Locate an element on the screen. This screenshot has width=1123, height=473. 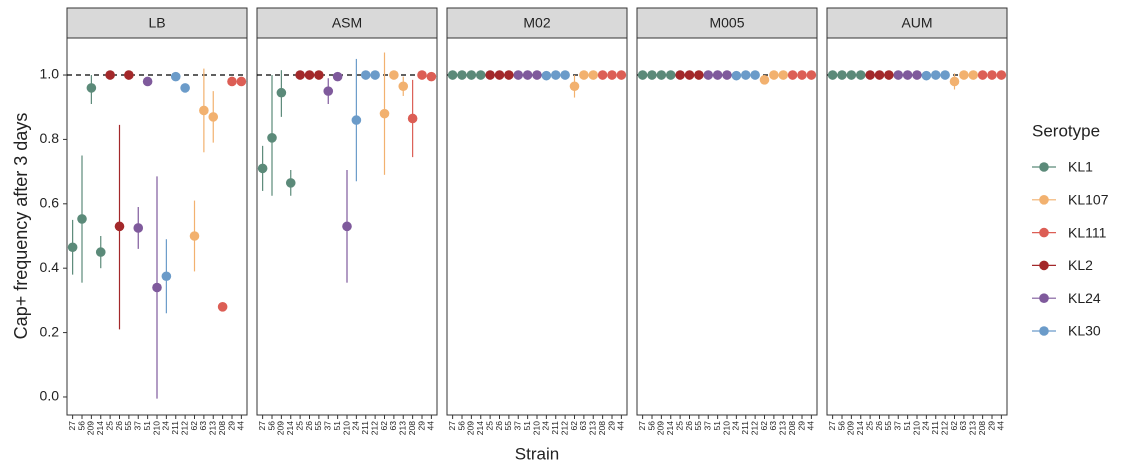
y-tick-label: 0.6 is located at coordinates (50, 203).